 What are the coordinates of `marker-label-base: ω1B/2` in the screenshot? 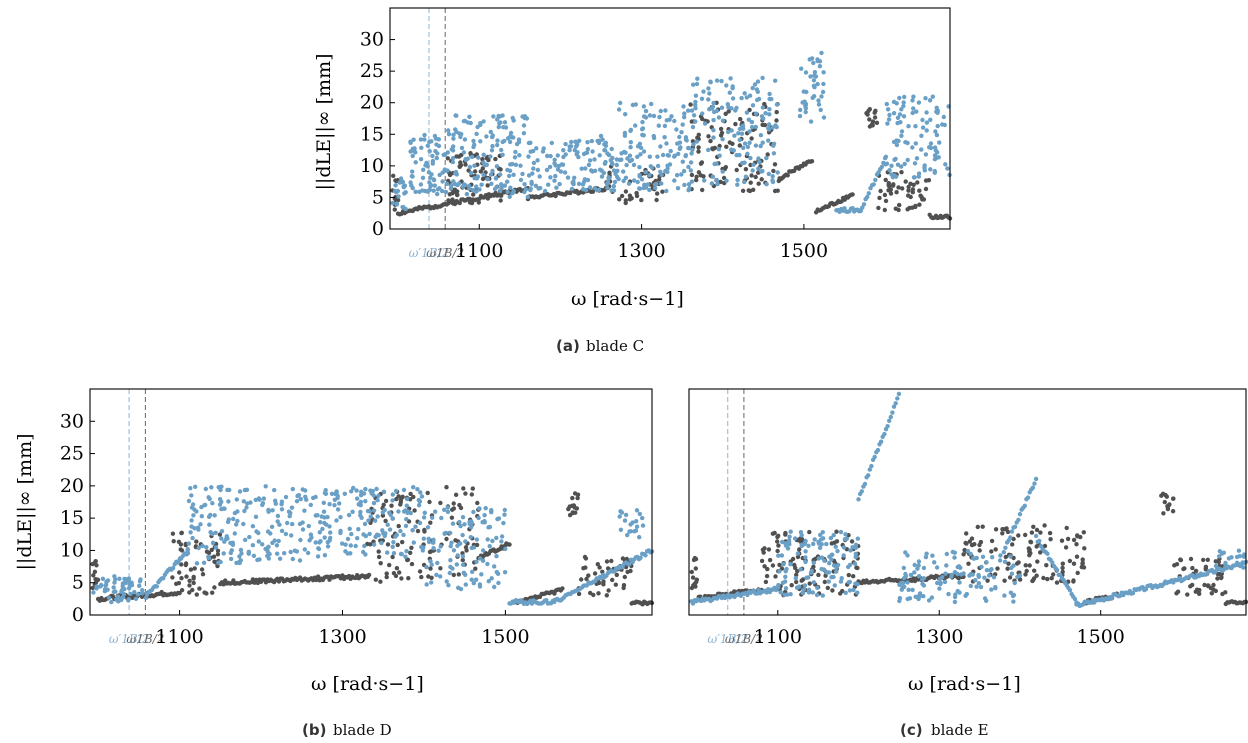 It's located at (445, 253).